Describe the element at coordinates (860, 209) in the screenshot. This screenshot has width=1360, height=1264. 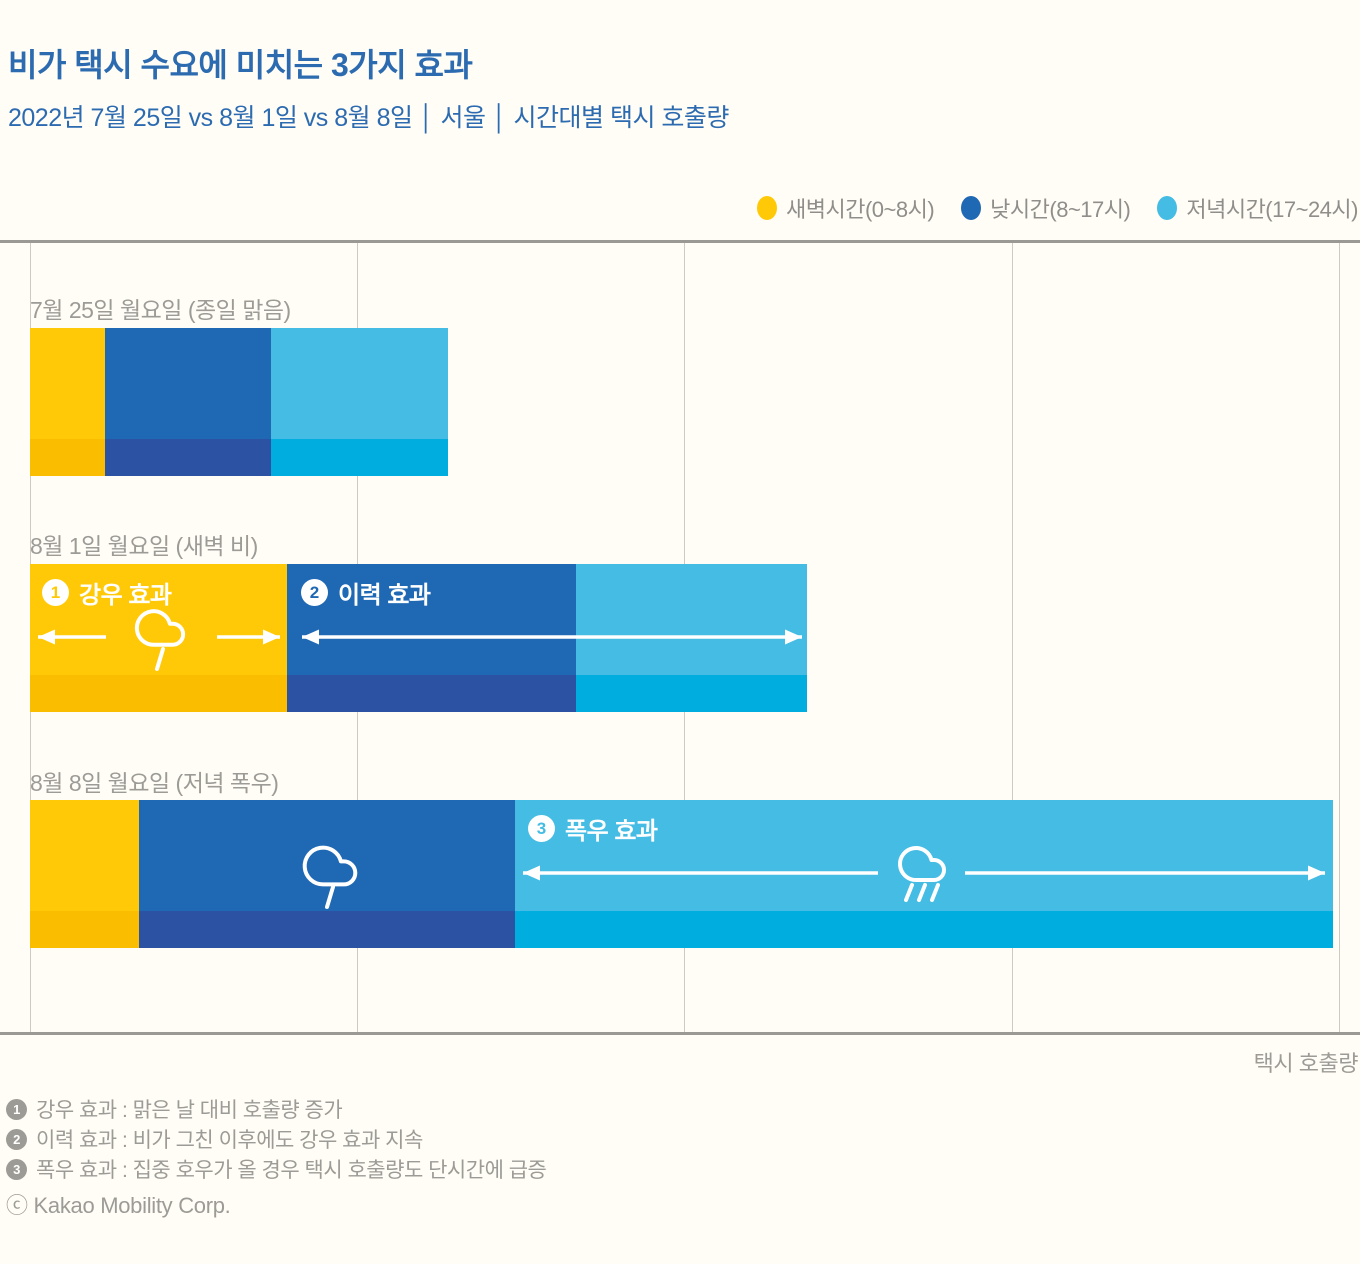
I see `legend-label-dawn: 새벽시간(0~8시)` at that location.